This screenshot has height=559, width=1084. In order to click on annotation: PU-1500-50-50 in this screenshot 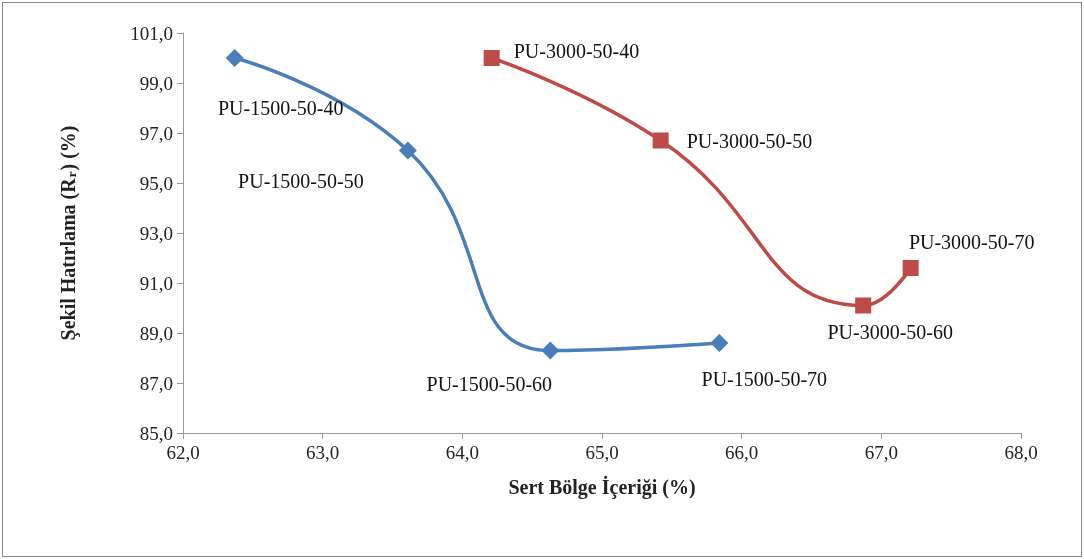, I will do `click(301, 180)`.